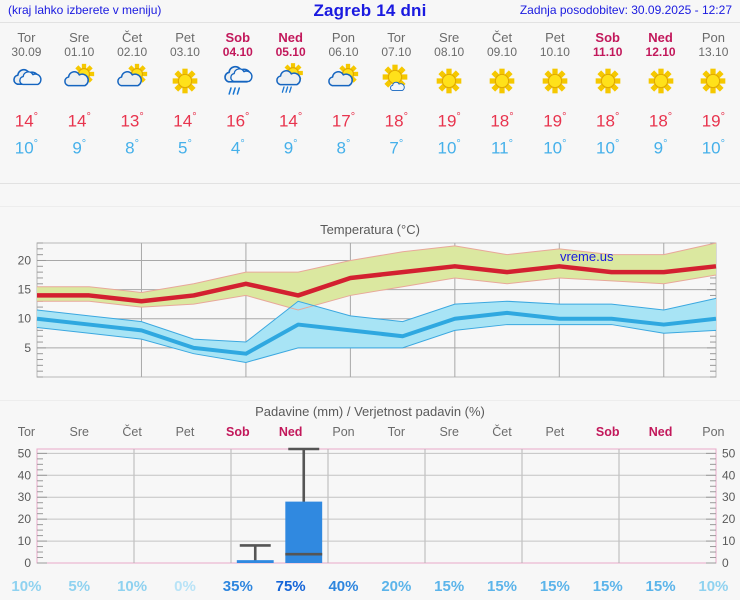 This screenshot has width=740, height=600. I want to click on precip-day-label: Pon, so click(713, 432).